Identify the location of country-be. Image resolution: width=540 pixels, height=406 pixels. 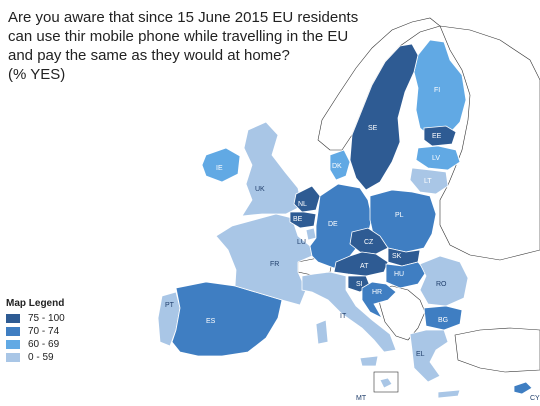
(303, 220).